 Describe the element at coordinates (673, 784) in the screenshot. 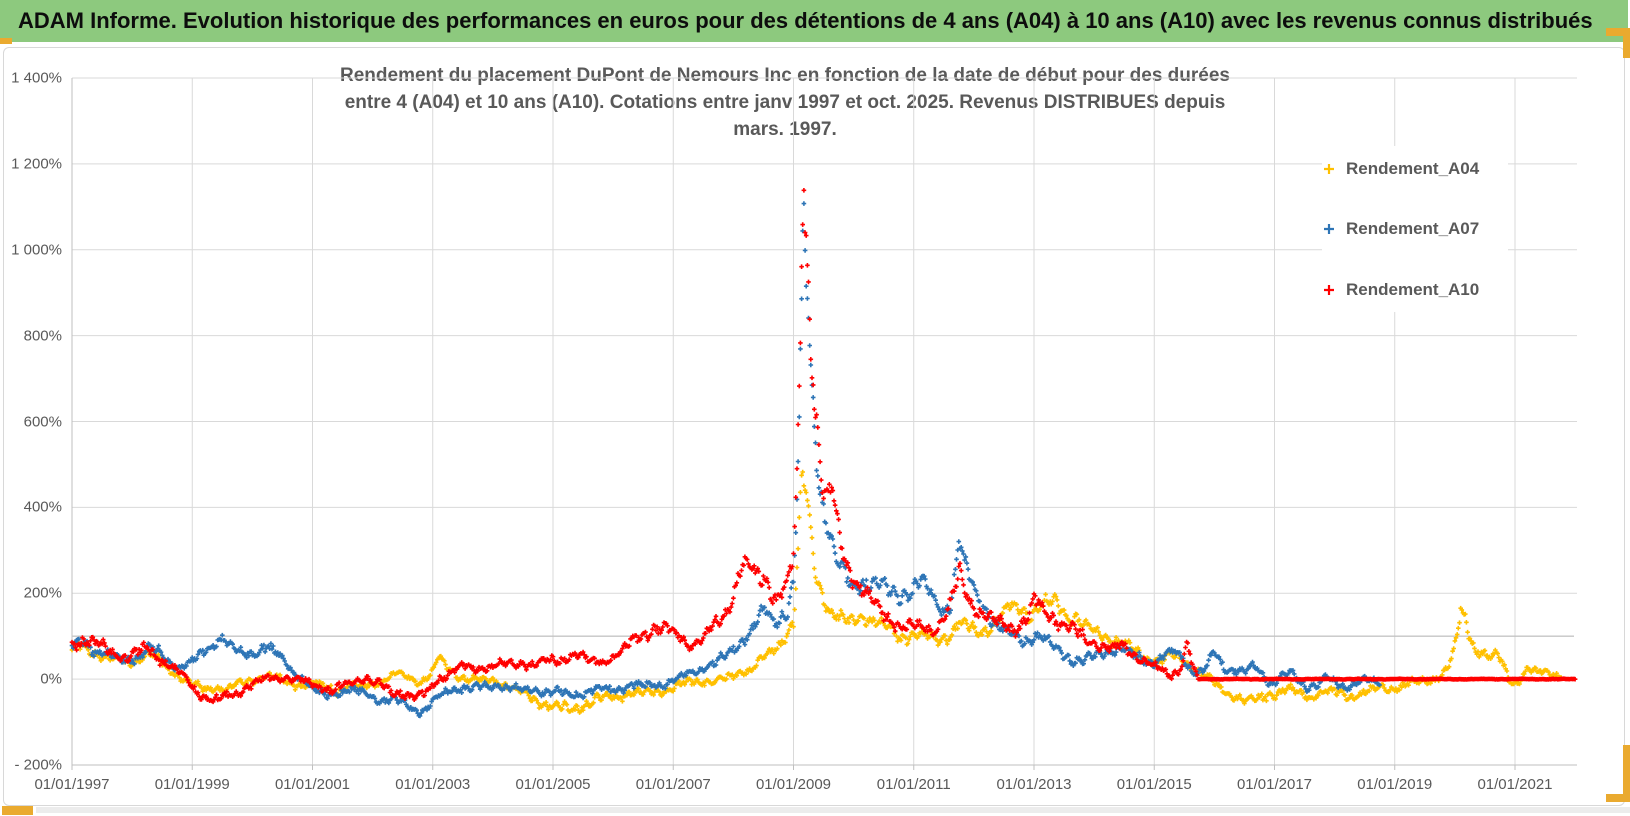

I see `x-tick-label: 01/01/2007` at that location.